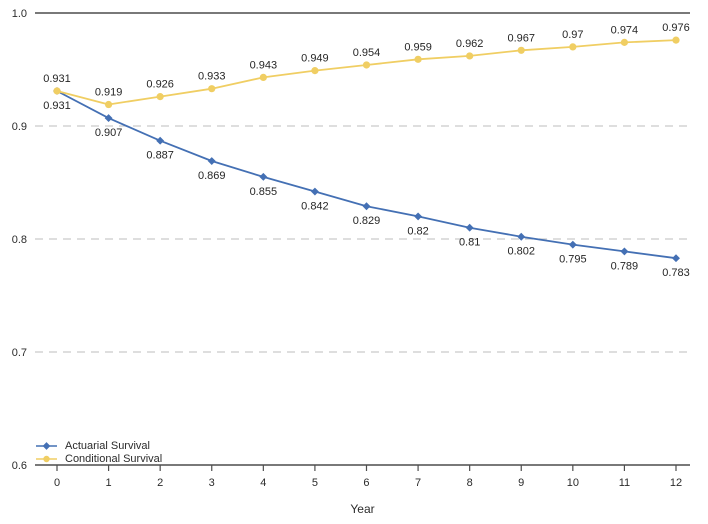 The image size is (708, 524). What do you see at coordinates (366, 483) in the screenshot?
I see `x-tick-label: 6` at bounding box center [366, 483].